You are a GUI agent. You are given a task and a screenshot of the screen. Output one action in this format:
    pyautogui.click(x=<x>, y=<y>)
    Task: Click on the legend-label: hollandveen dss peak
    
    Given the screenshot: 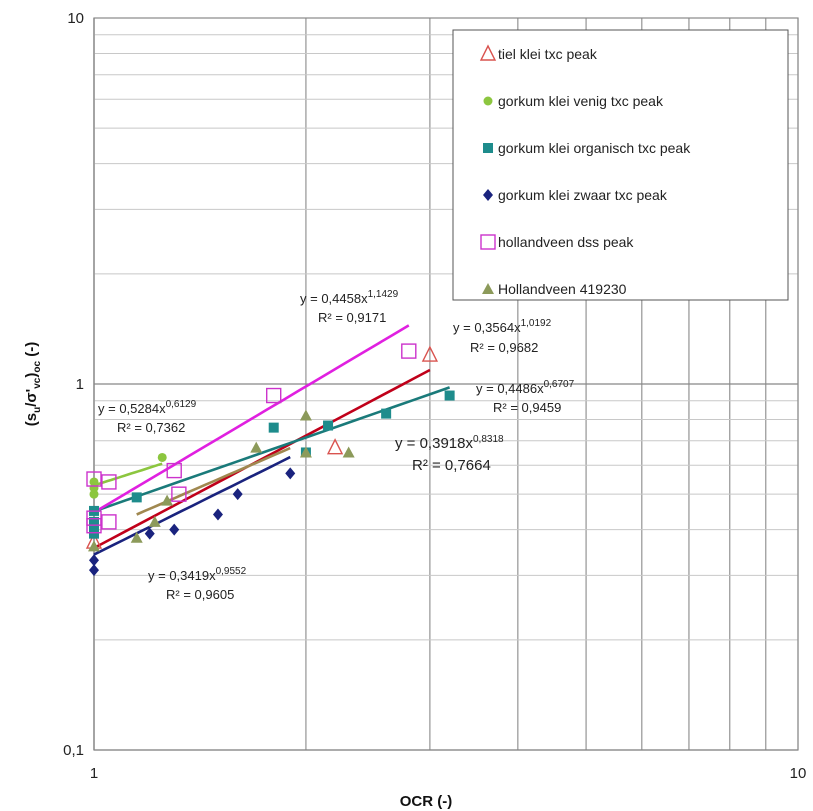 What is the action you would take?
    pyautogui.click(x=566, y=242)
    